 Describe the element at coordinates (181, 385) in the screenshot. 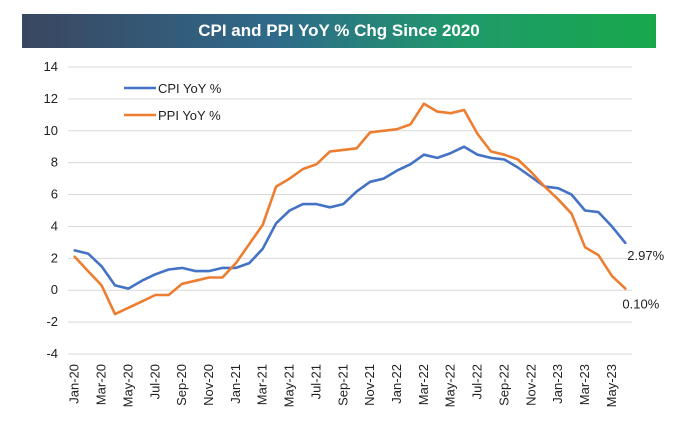

I see `x-tick-label: Sep-20` at that location.